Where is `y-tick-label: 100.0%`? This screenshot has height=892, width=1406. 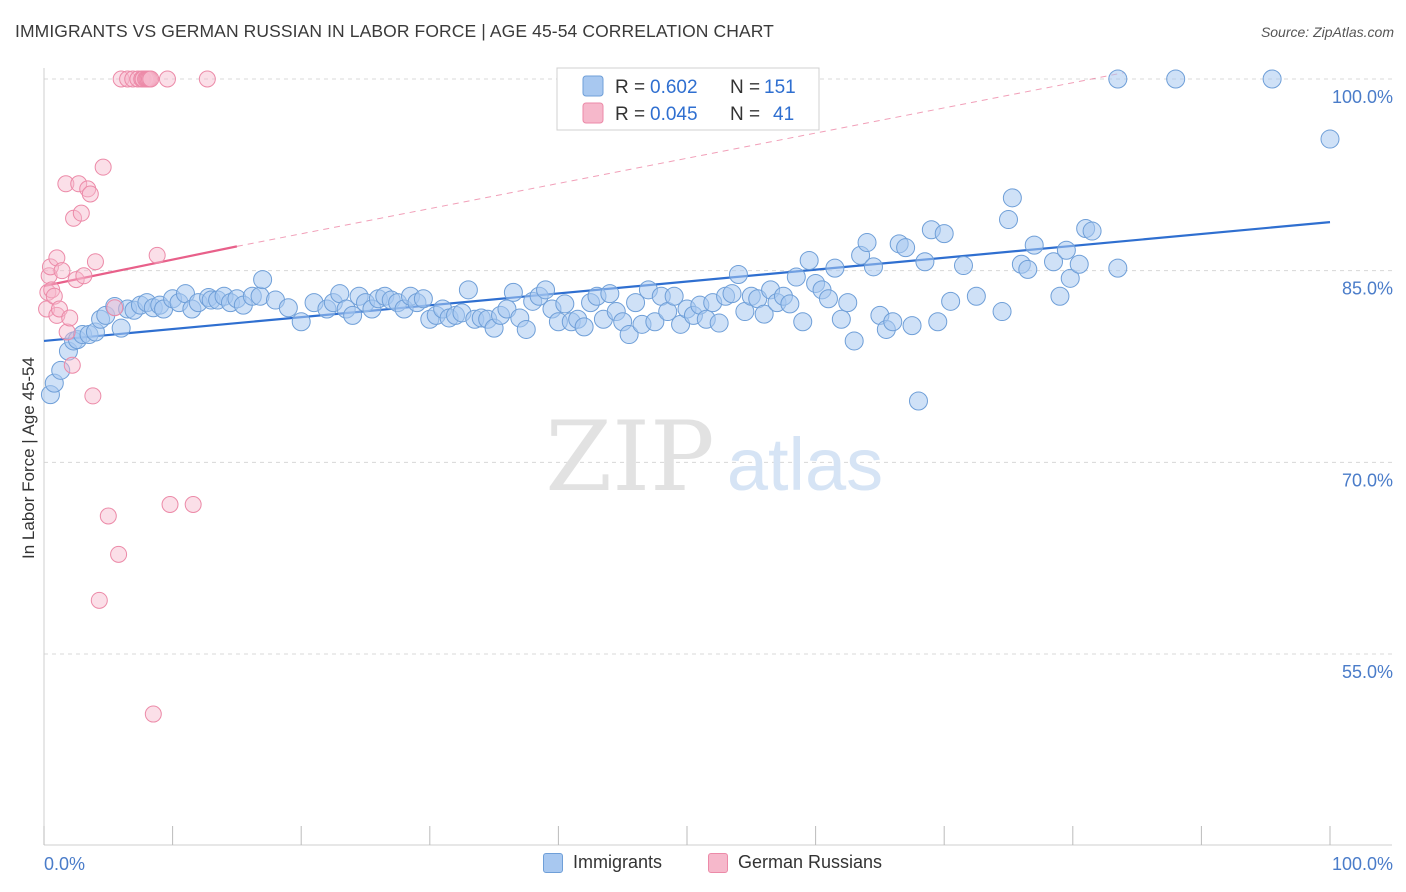
y-tick-label: 100.0% is located at coordinates (1362, 97).